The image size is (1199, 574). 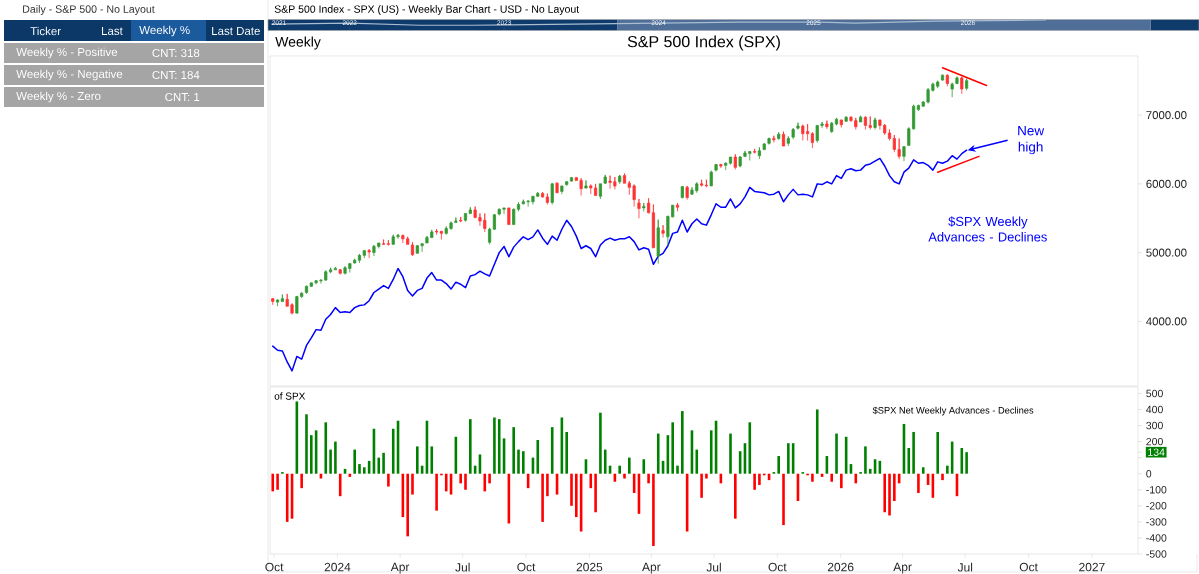 I want to click on chart-title: S&P 500 Index (SPX), so click(x=703, y=43).